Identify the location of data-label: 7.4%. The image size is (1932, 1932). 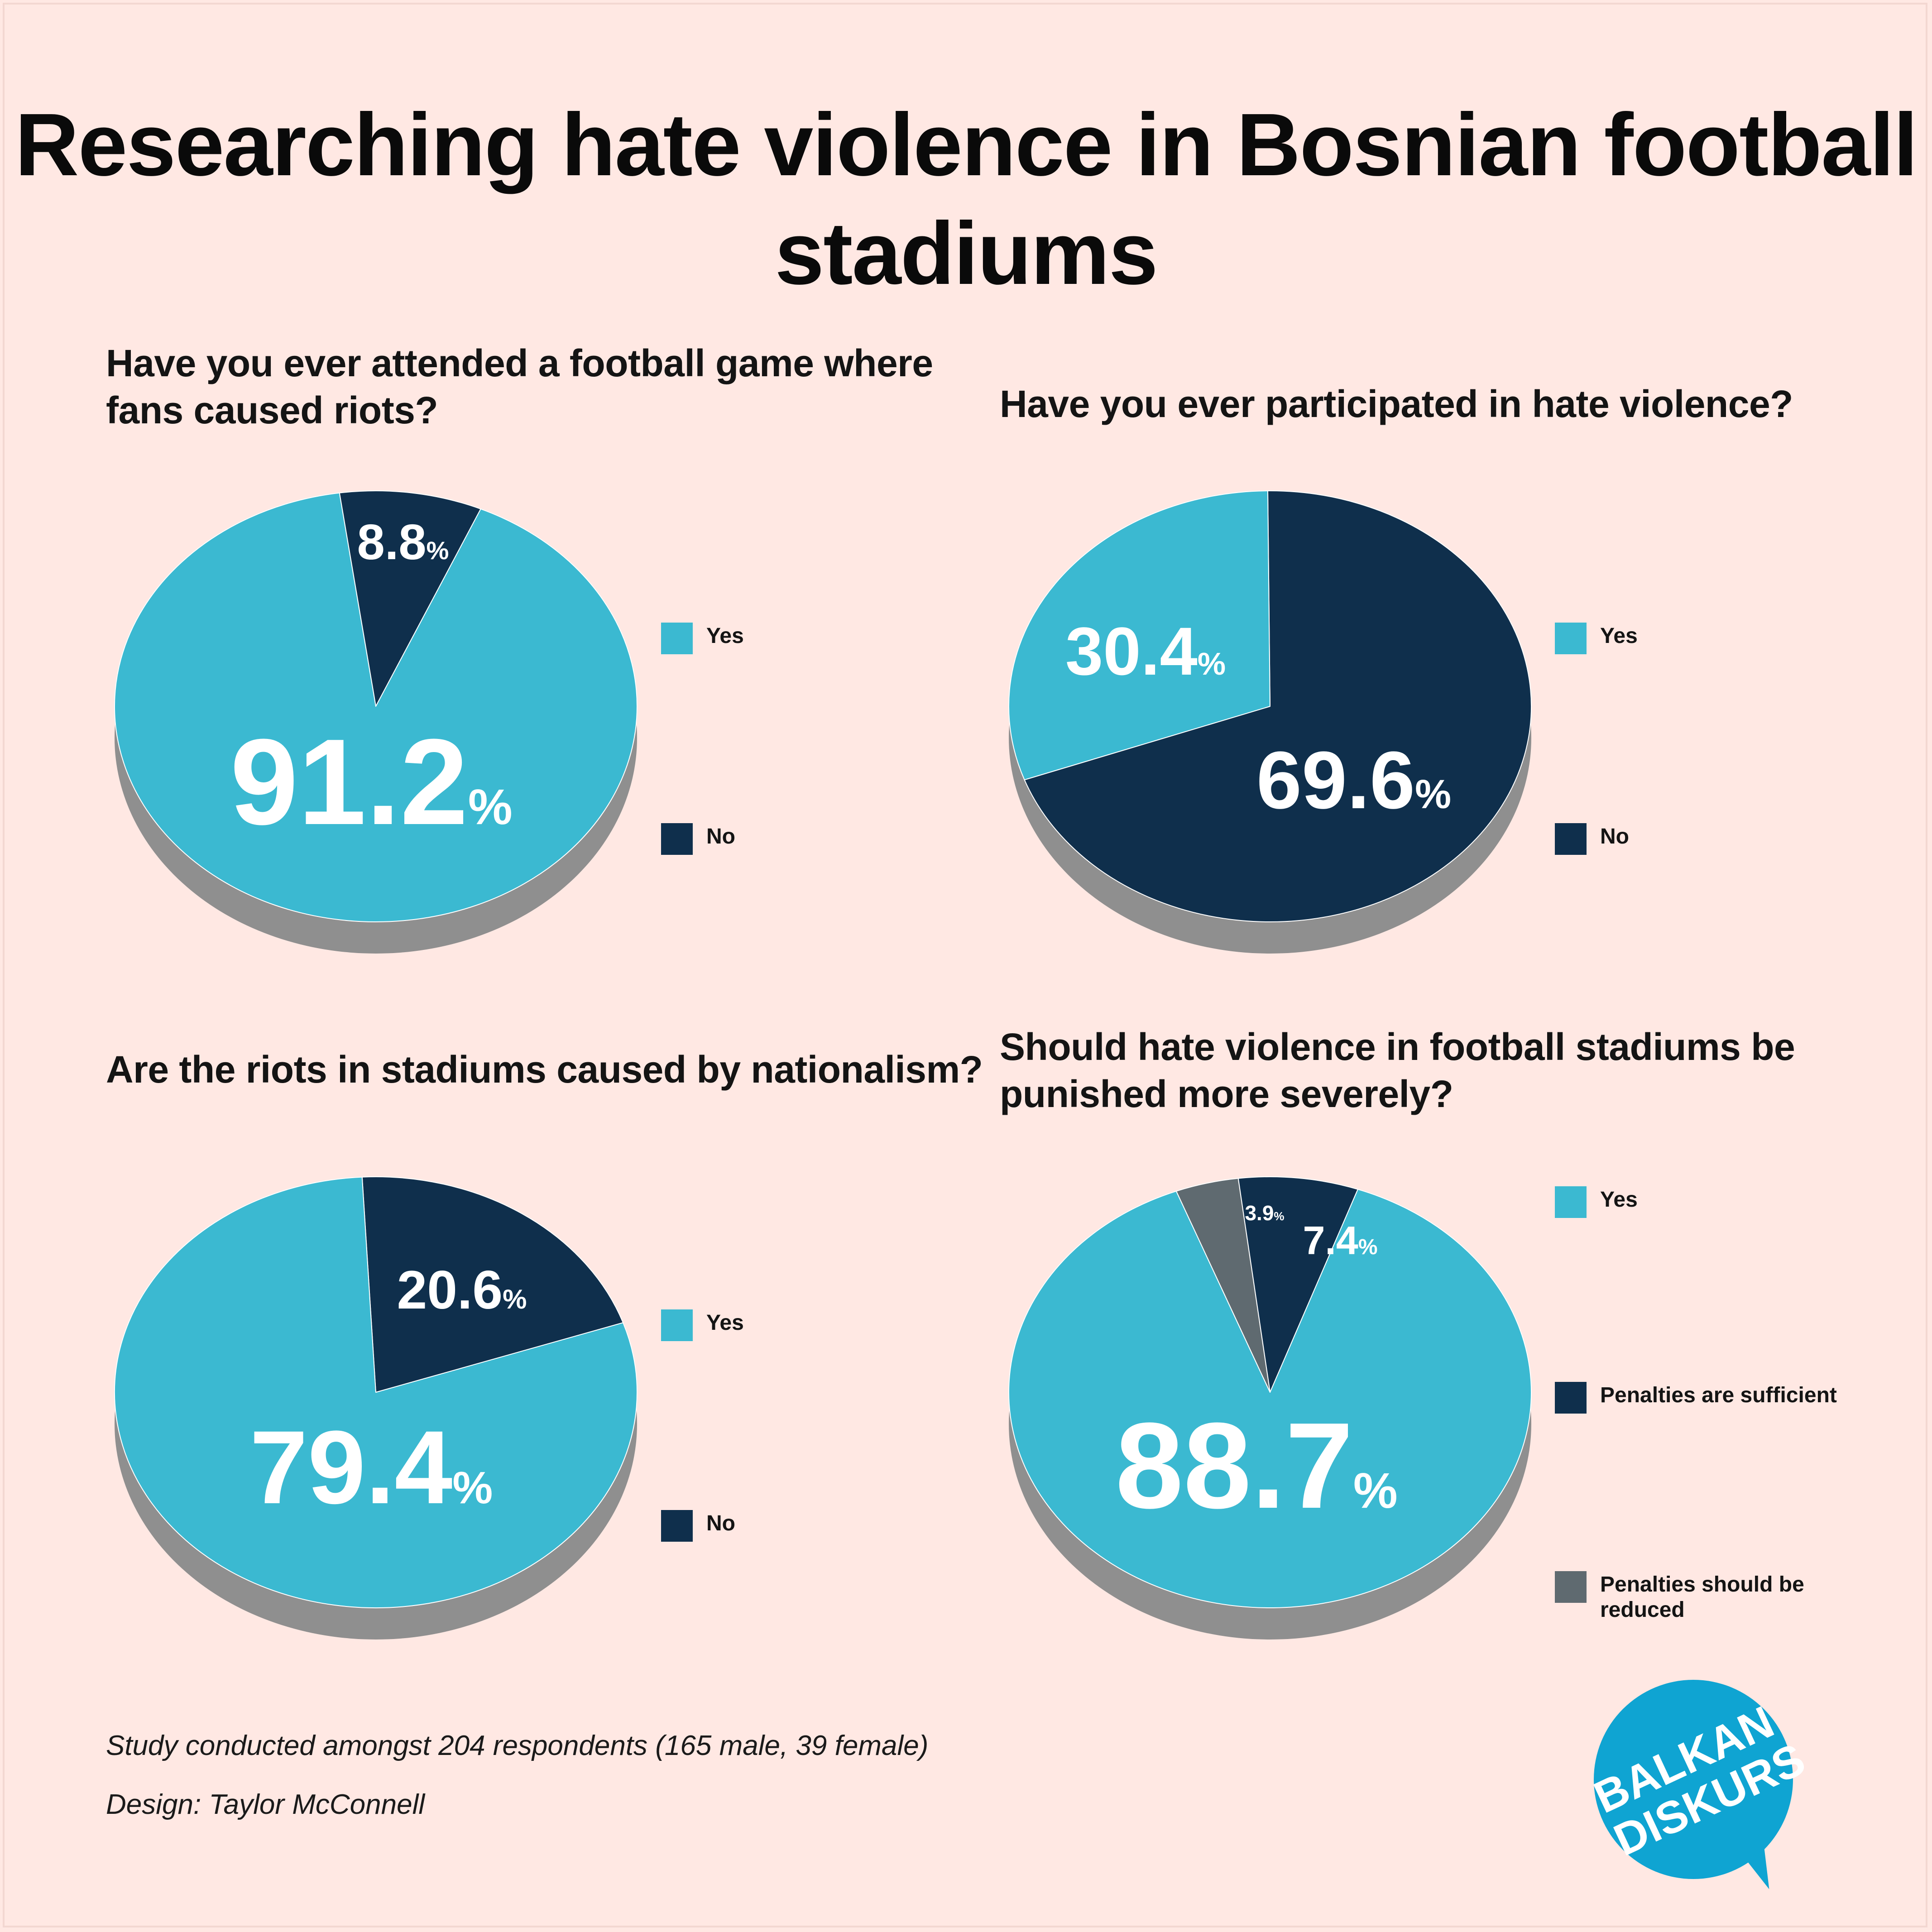
(1340, 1240).